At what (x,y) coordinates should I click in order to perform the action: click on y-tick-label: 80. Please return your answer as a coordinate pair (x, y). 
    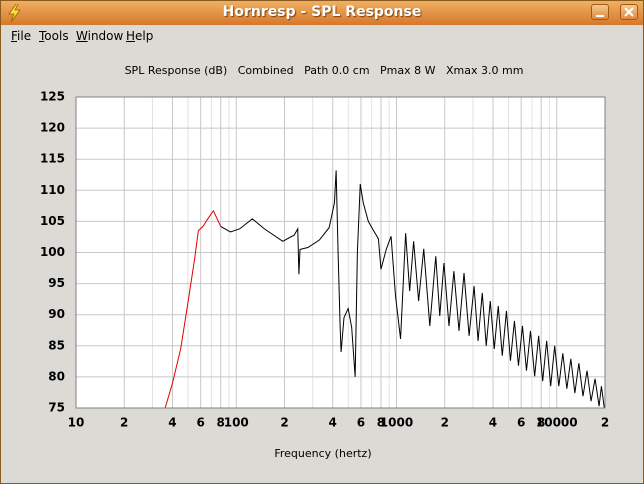
    Looking at the image, I should click on (56, 376).